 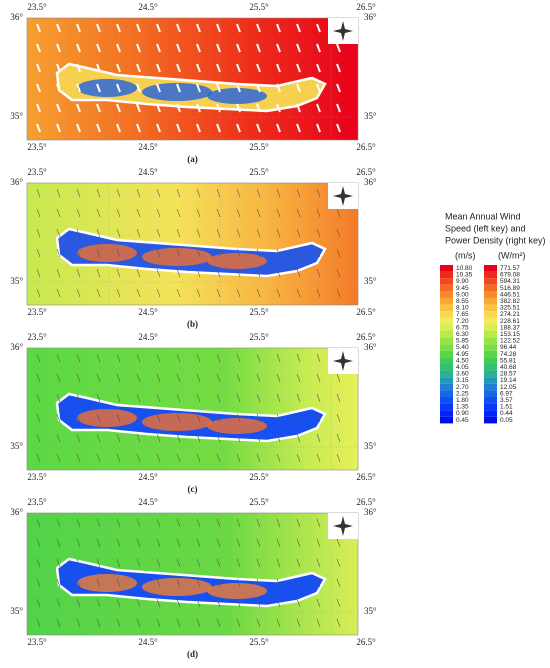 What do you see at coordinates (192, 324) in the screenshot?
I see `panel-label: (b)` at bounding box center [192, 324].